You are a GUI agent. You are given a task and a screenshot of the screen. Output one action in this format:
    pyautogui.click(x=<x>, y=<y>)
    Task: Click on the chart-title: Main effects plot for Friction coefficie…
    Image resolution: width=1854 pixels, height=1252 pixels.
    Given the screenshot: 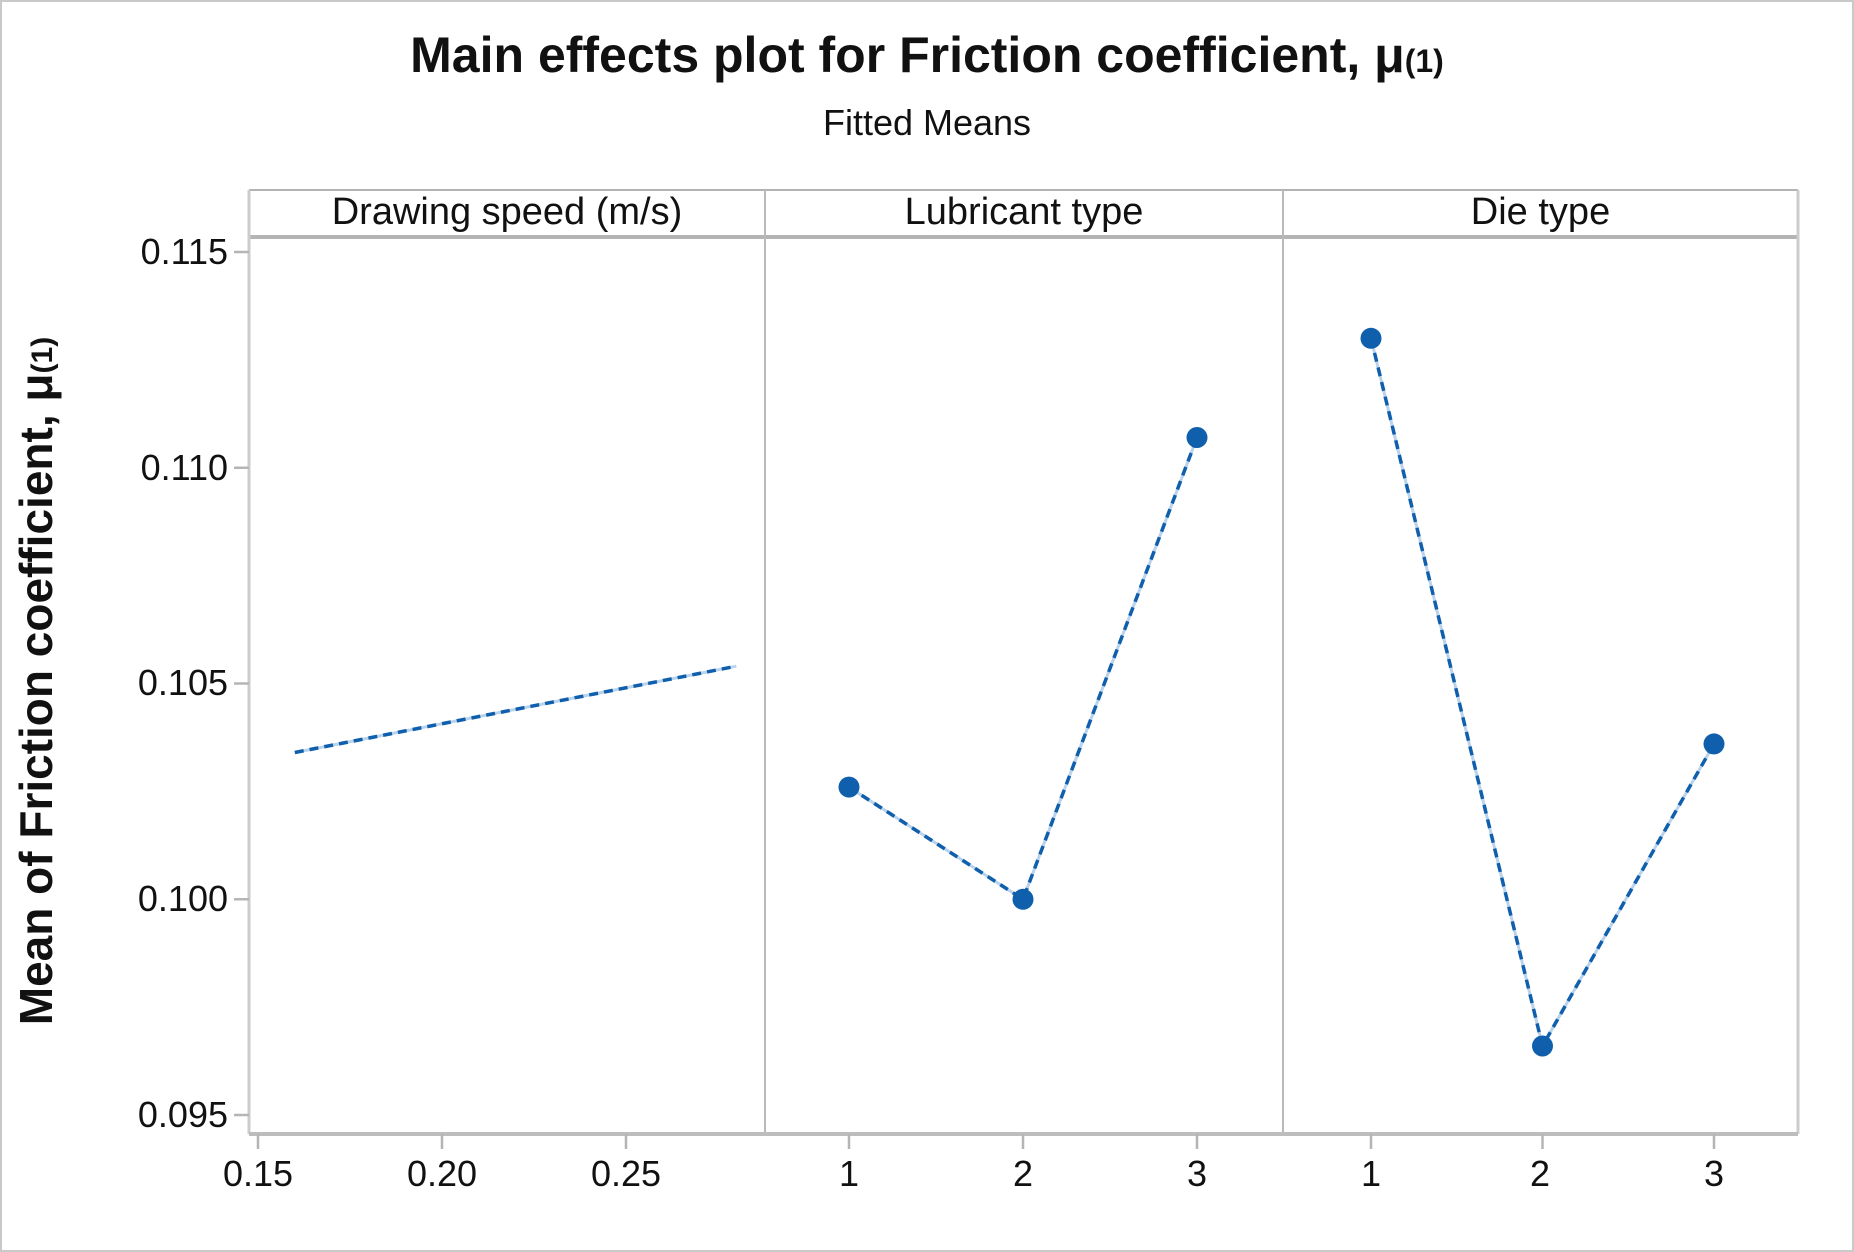 What is the action you would take?
    pyautogui.click(x=927, y=55)
    